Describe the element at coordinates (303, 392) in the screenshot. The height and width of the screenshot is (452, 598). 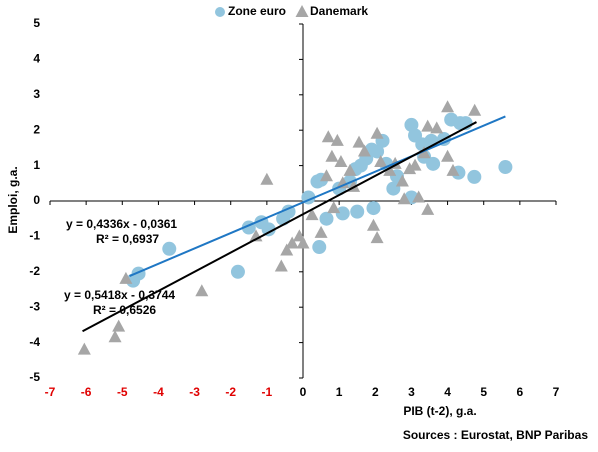
I see `x-tick-label: 0` at that location.